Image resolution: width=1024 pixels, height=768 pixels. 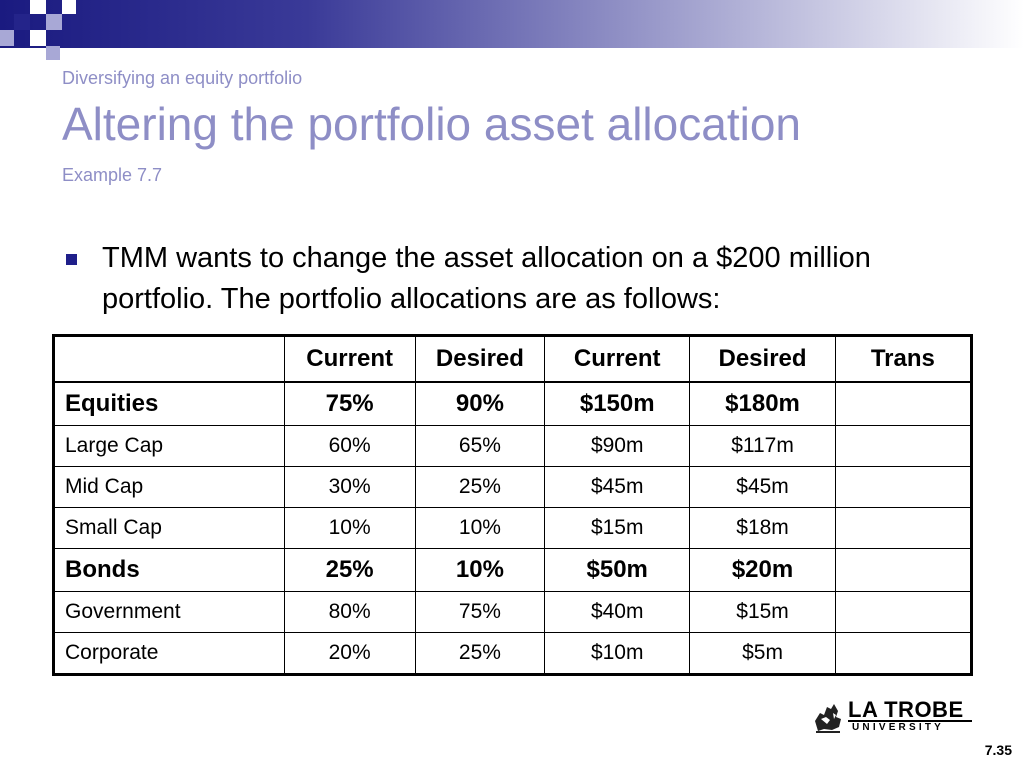 I want to click on table-cell: $50m, so click(x=617, y=570).